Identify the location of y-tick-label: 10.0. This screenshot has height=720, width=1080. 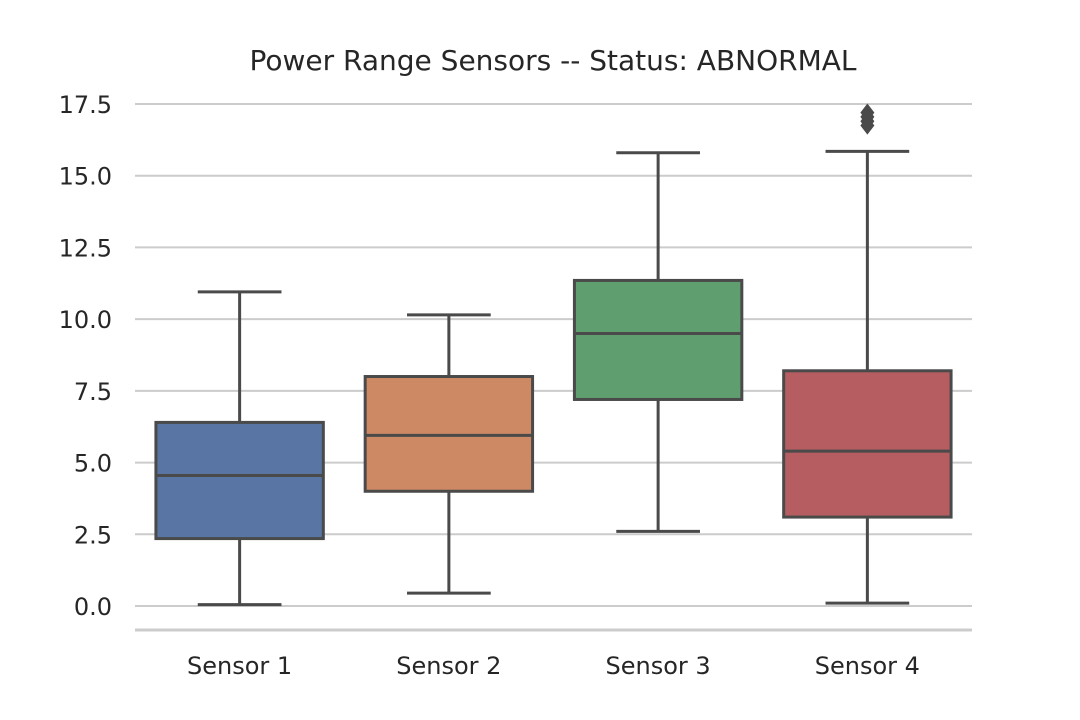
(85, 320).